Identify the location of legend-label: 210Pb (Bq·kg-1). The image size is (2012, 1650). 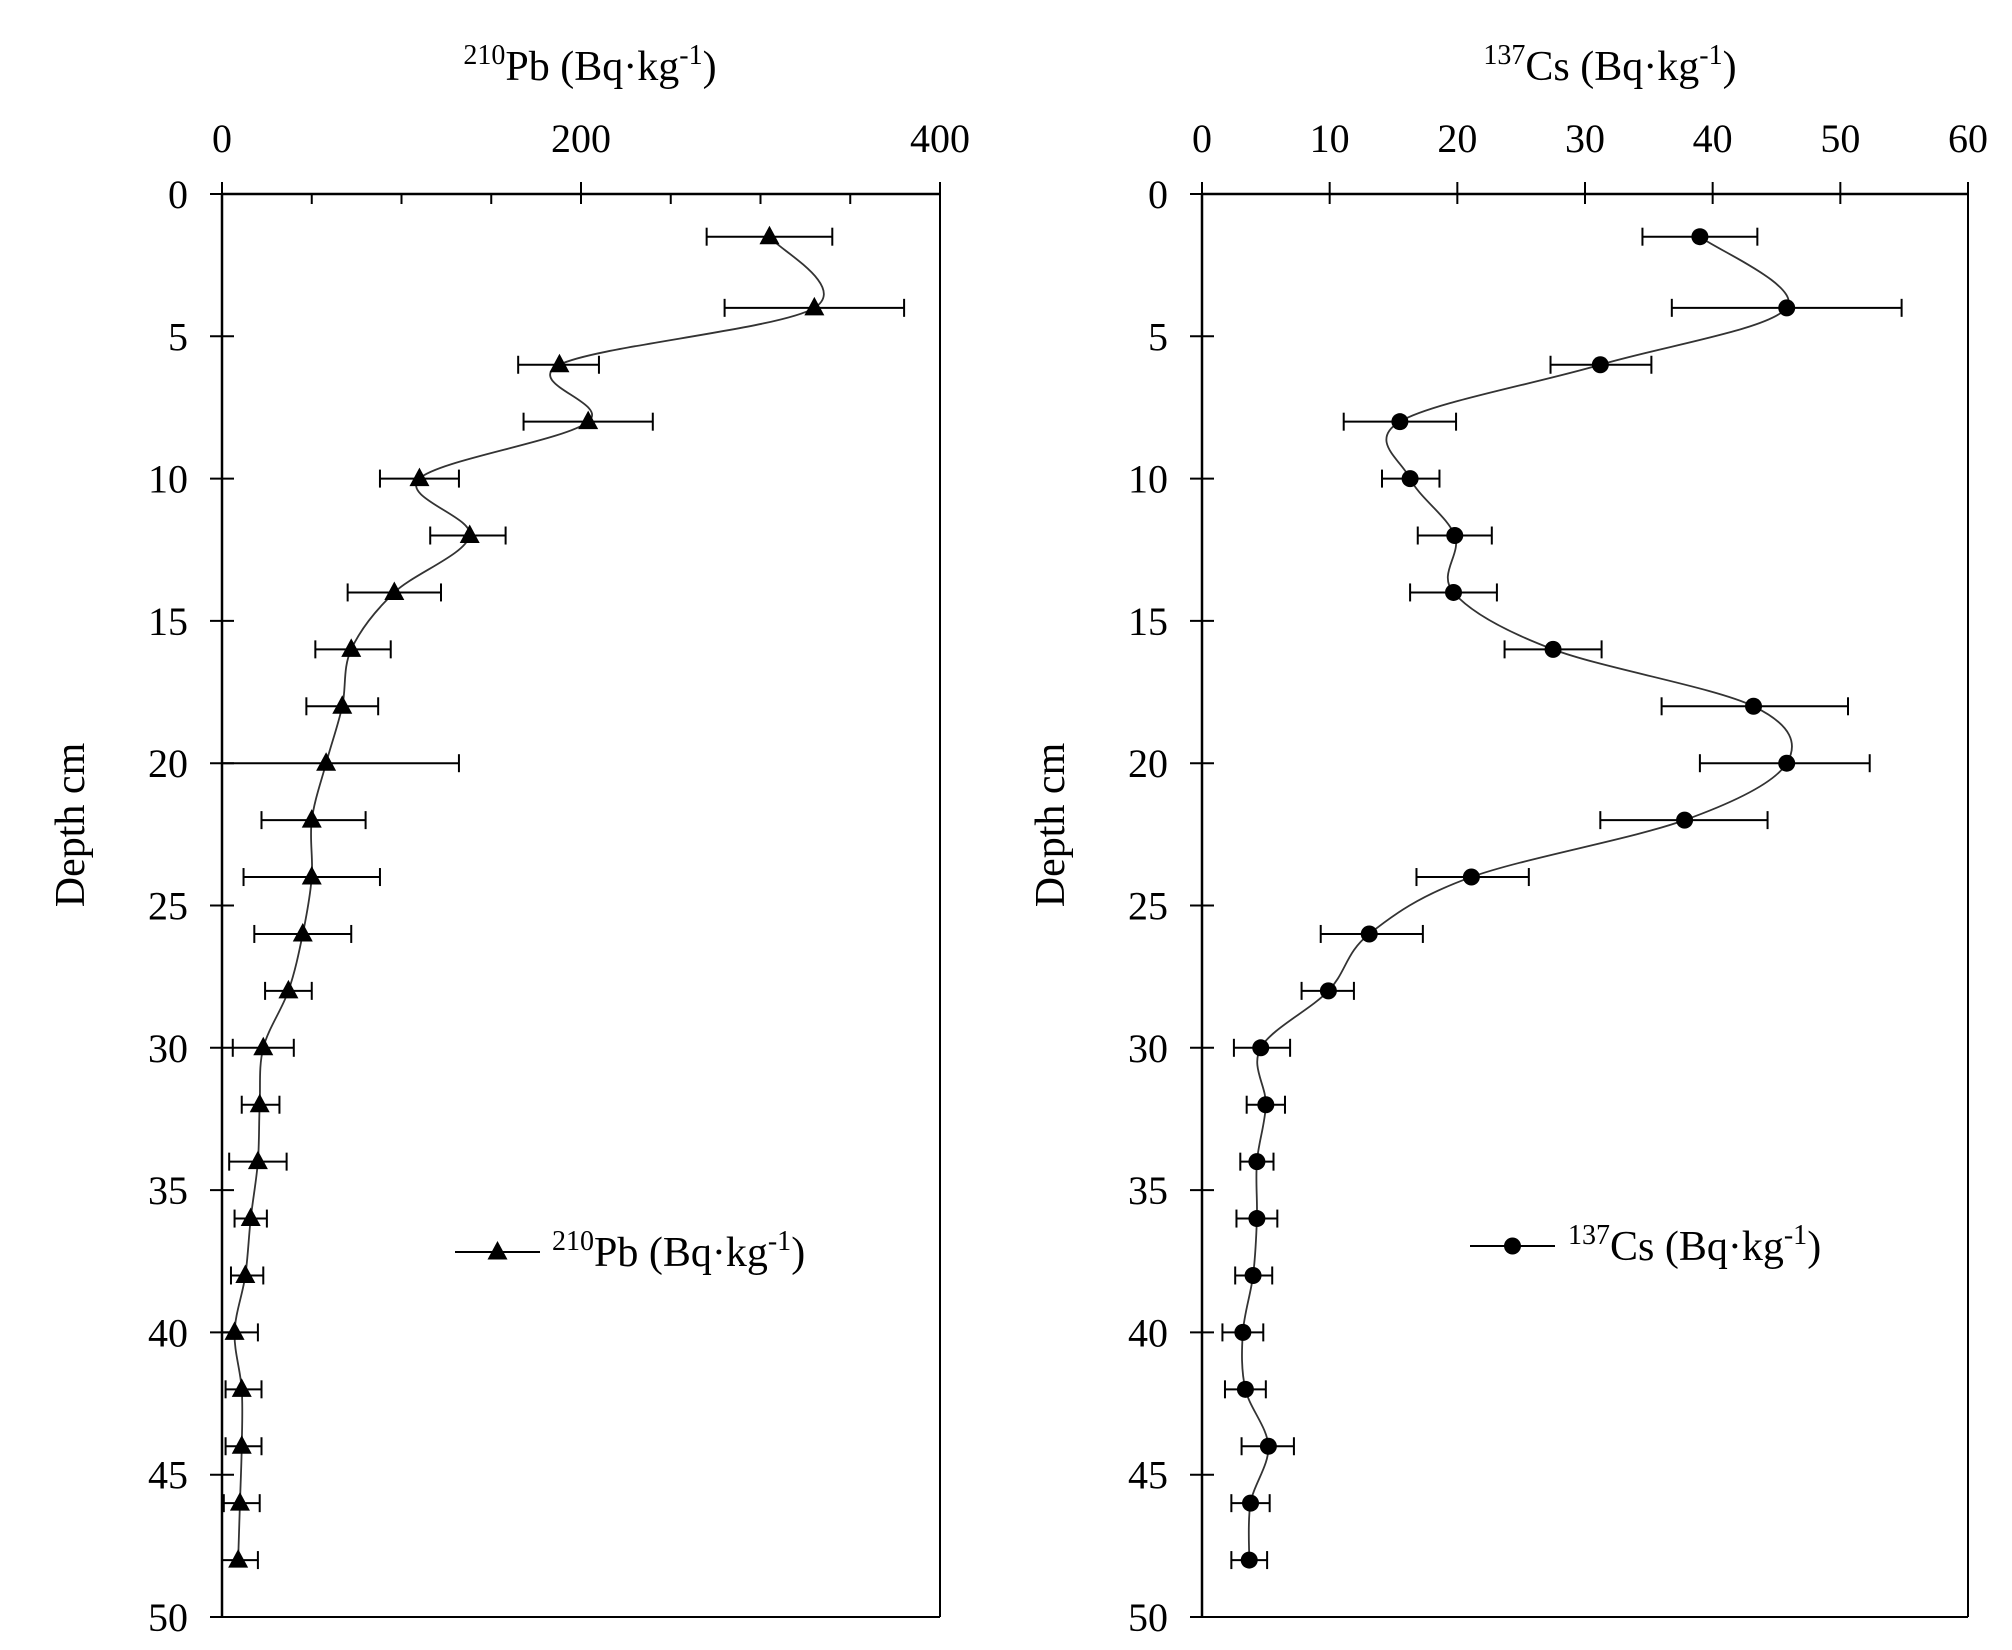
(678, 1251).